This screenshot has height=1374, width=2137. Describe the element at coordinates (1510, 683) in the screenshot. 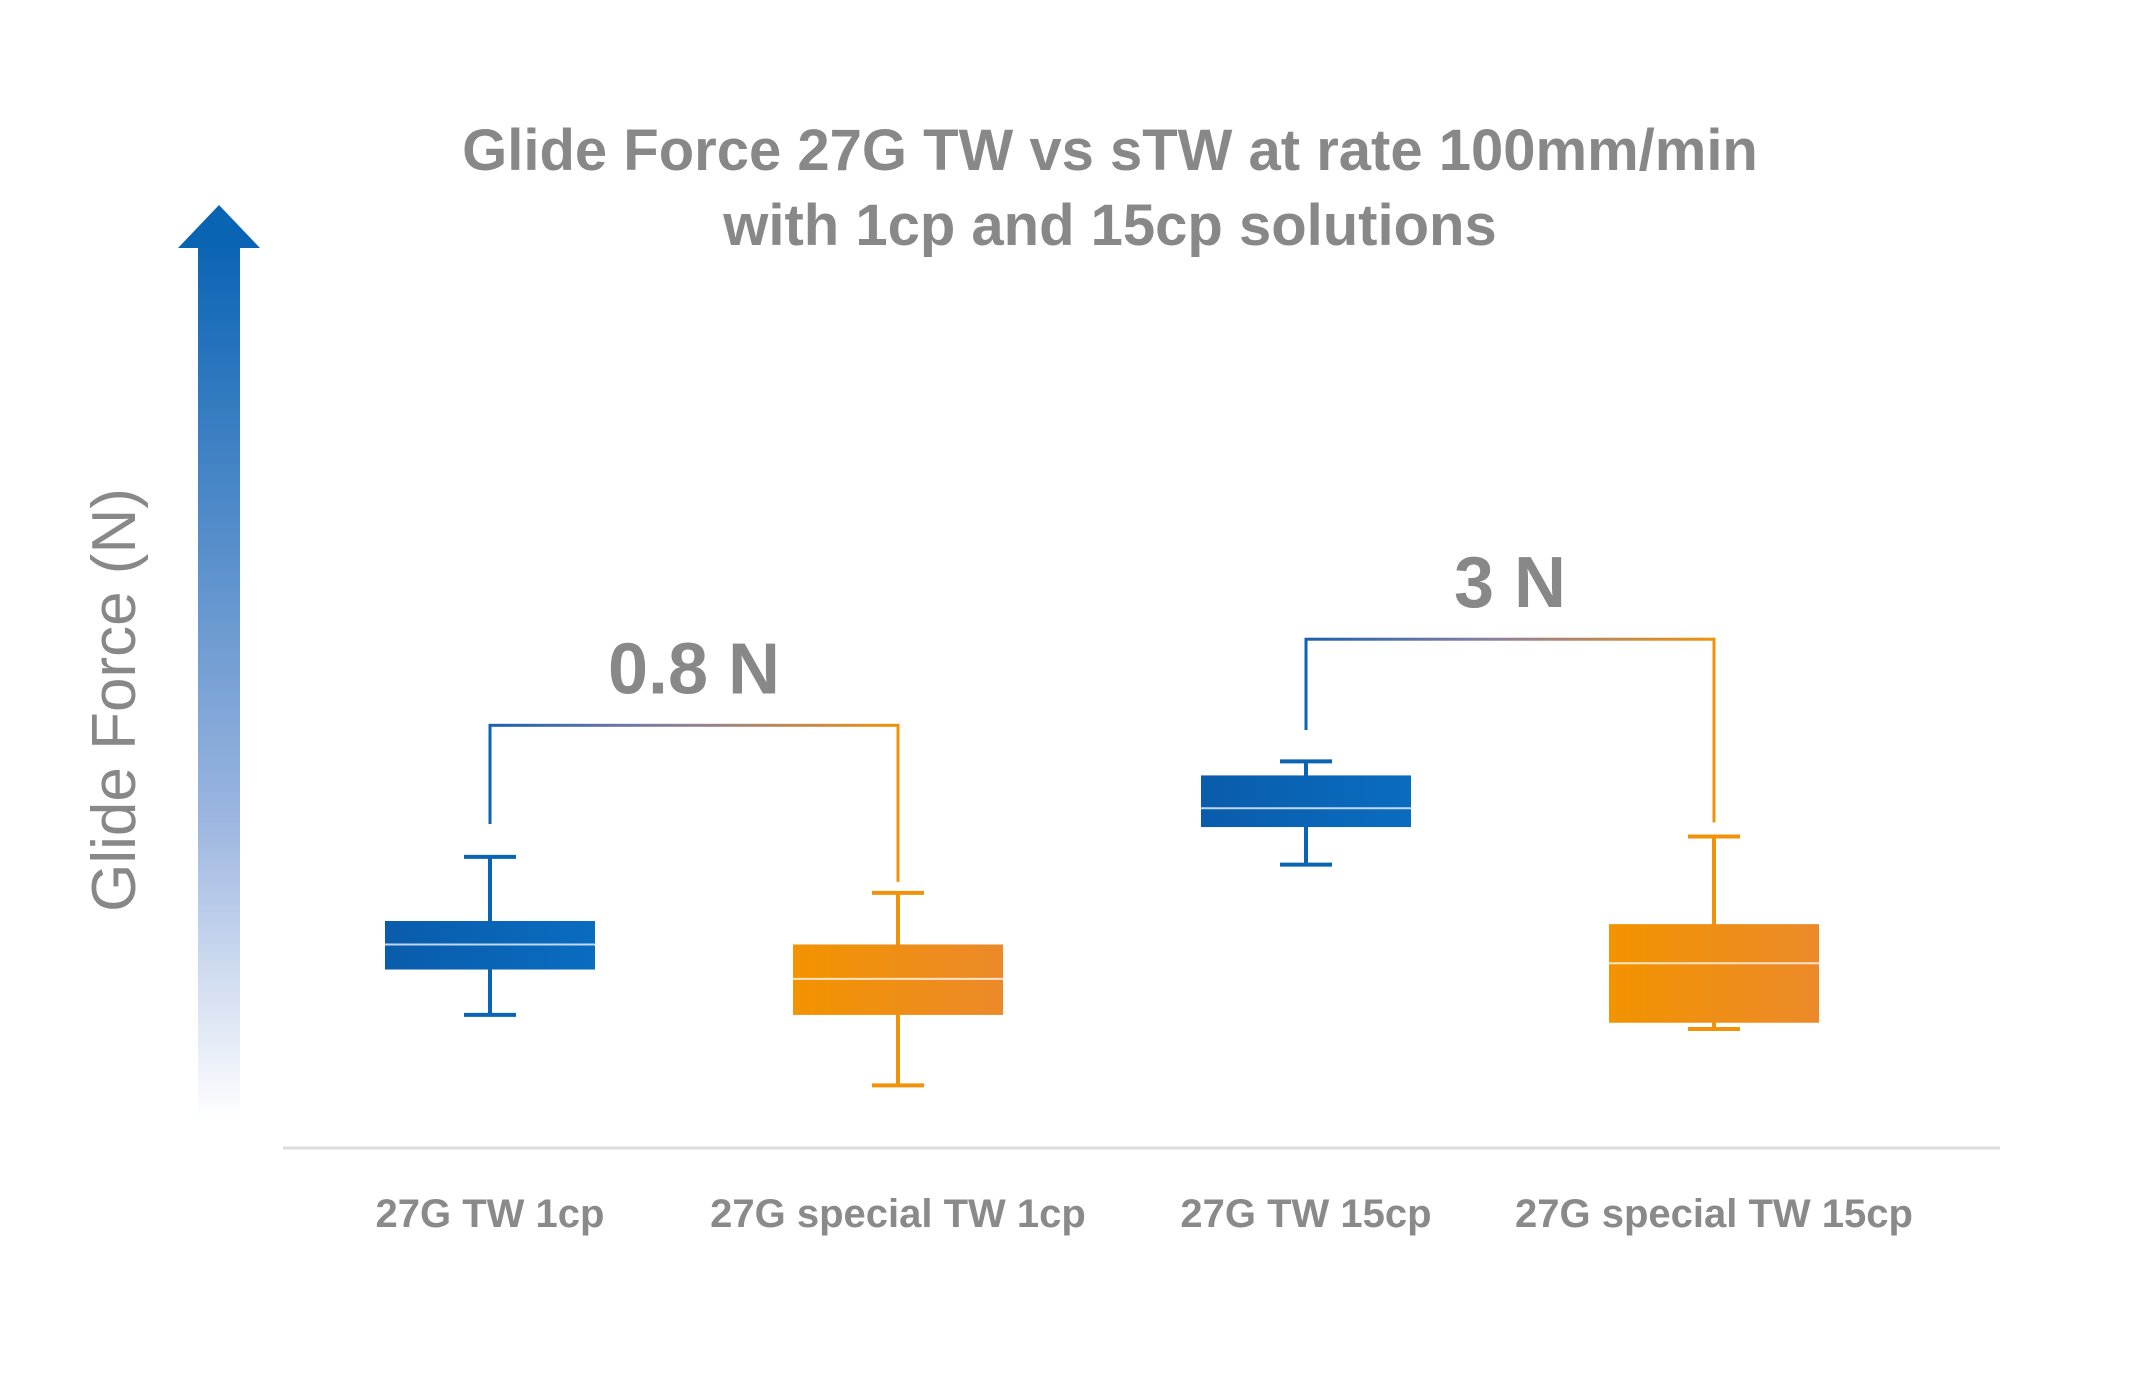

I see `bracket-3-n: 3 N` at that location.